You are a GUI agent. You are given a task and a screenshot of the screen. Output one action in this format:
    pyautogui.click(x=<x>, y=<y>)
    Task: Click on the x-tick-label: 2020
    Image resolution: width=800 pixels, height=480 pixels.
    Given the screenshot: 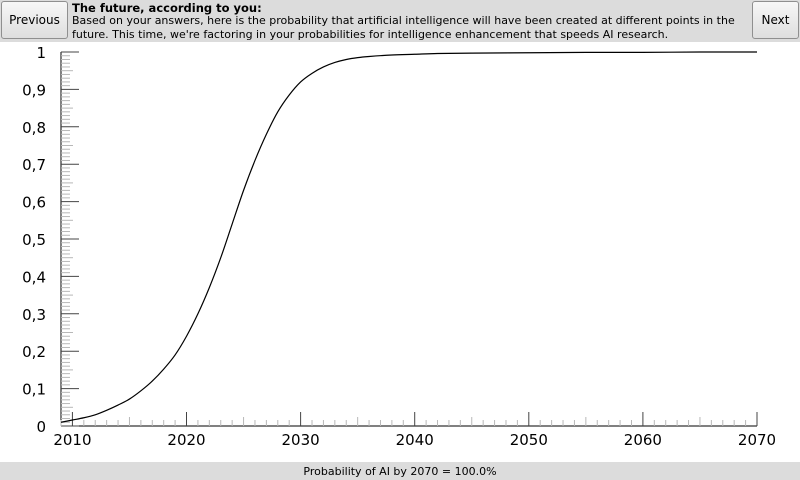 What is the action you would take?
    pyautogui.click(x=186, y=440)
    